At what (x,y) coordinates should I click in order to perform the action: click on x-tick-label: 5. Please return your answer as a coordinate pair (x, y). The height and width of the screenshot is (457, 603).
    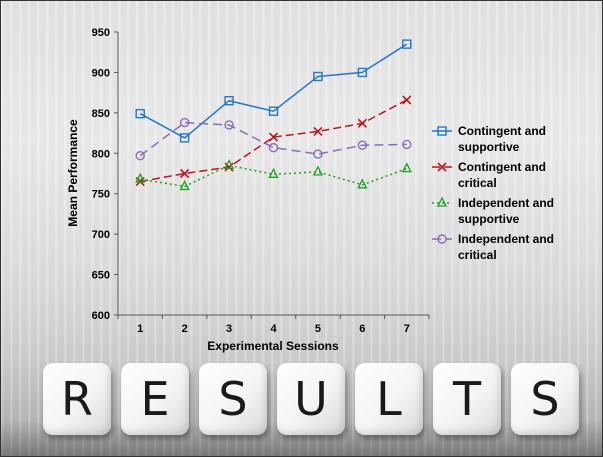
    Looking at the image, I should click on (318, 329).